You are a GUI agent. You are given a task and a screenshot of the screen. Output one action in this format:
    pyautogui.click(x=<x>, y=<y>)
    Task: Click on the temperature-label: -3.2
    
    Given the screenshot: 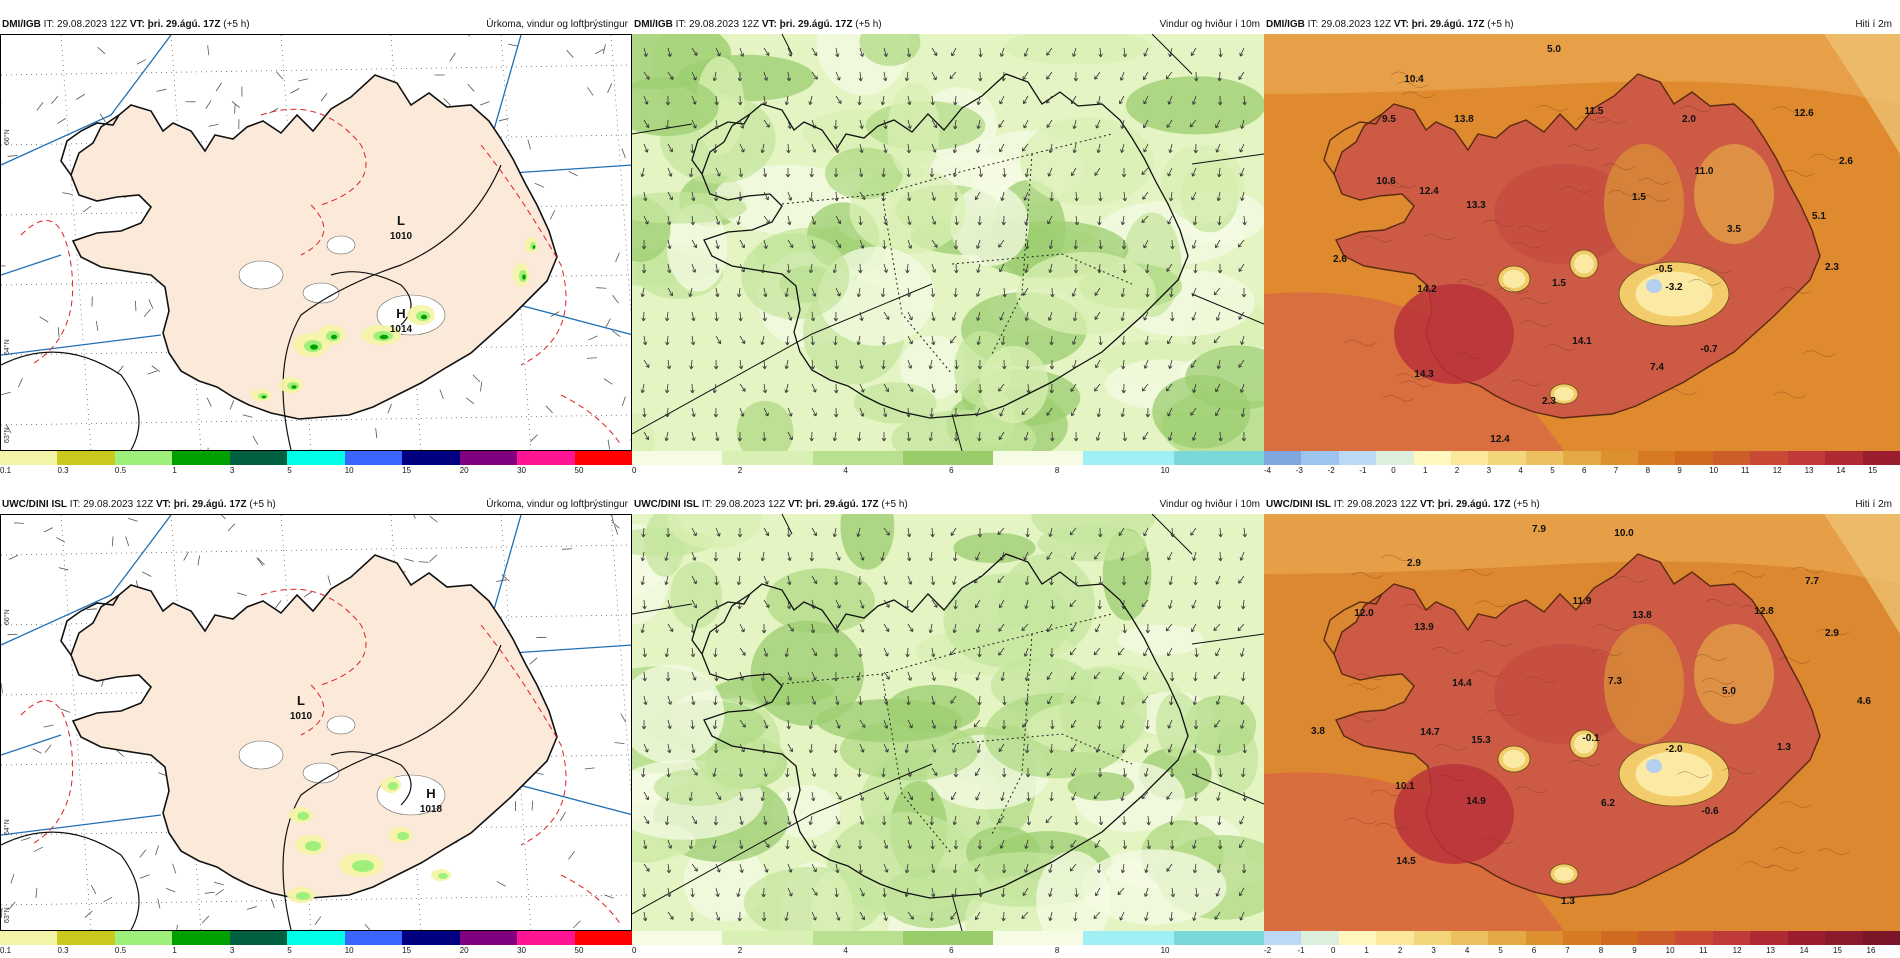 What is the action you would take?
    pyautogui.click(x=1674, y=287)
    